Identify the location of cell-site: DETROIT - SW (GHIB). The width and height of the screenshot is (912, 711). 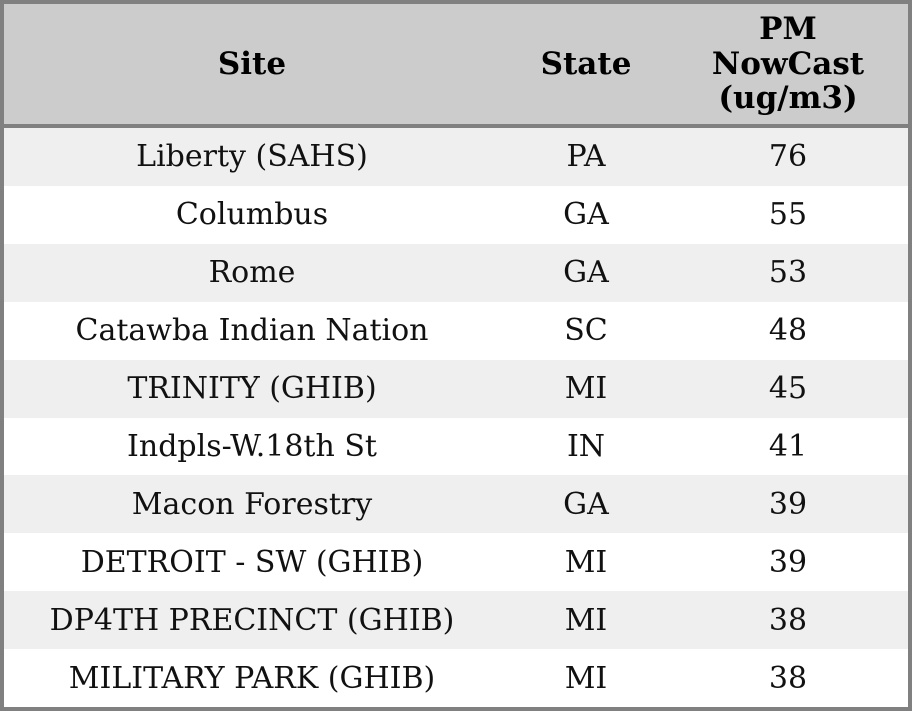
(252, 562).